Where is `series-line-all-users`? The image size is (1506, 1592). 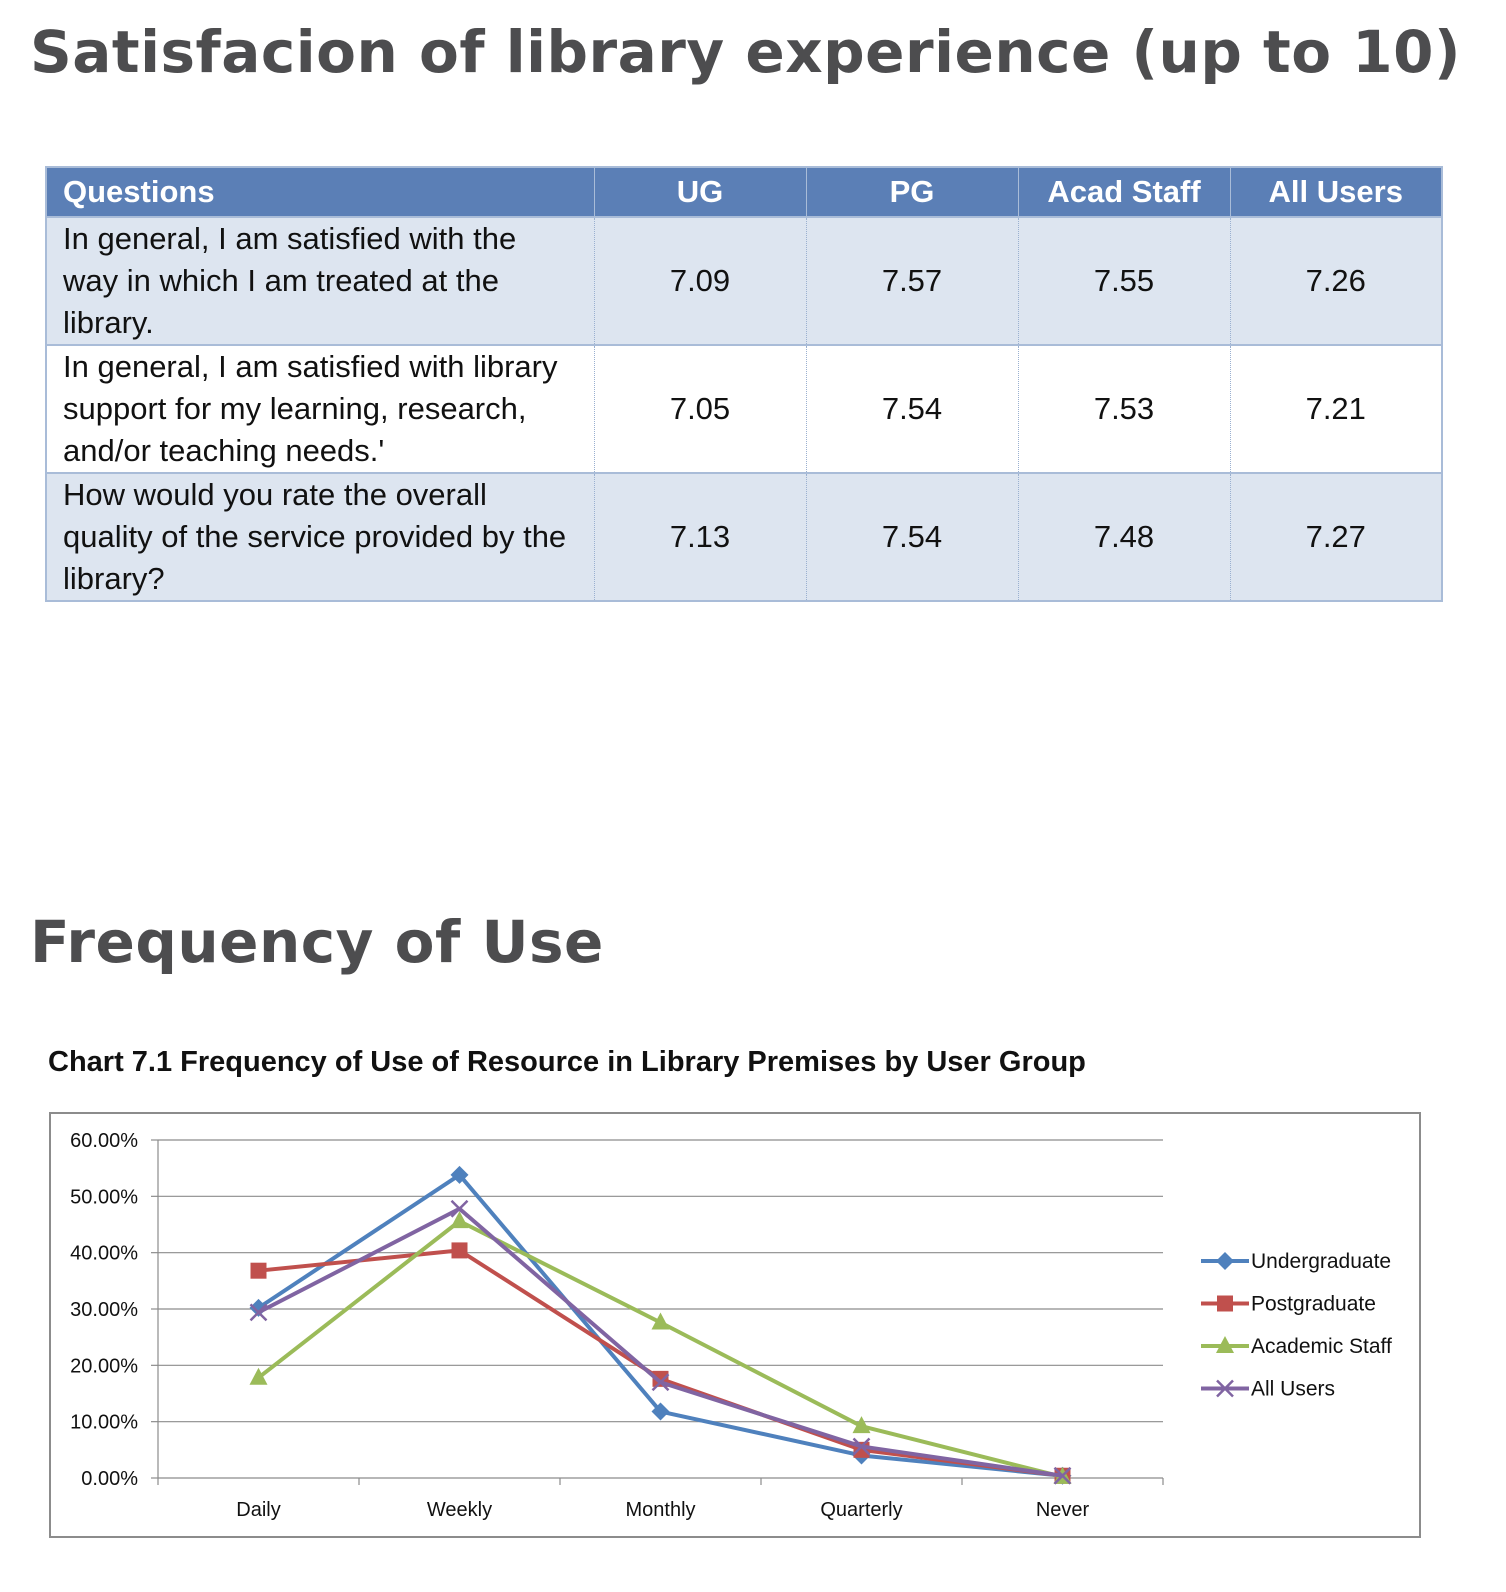
series-line-all-users is located at coordinates (660, 1342).